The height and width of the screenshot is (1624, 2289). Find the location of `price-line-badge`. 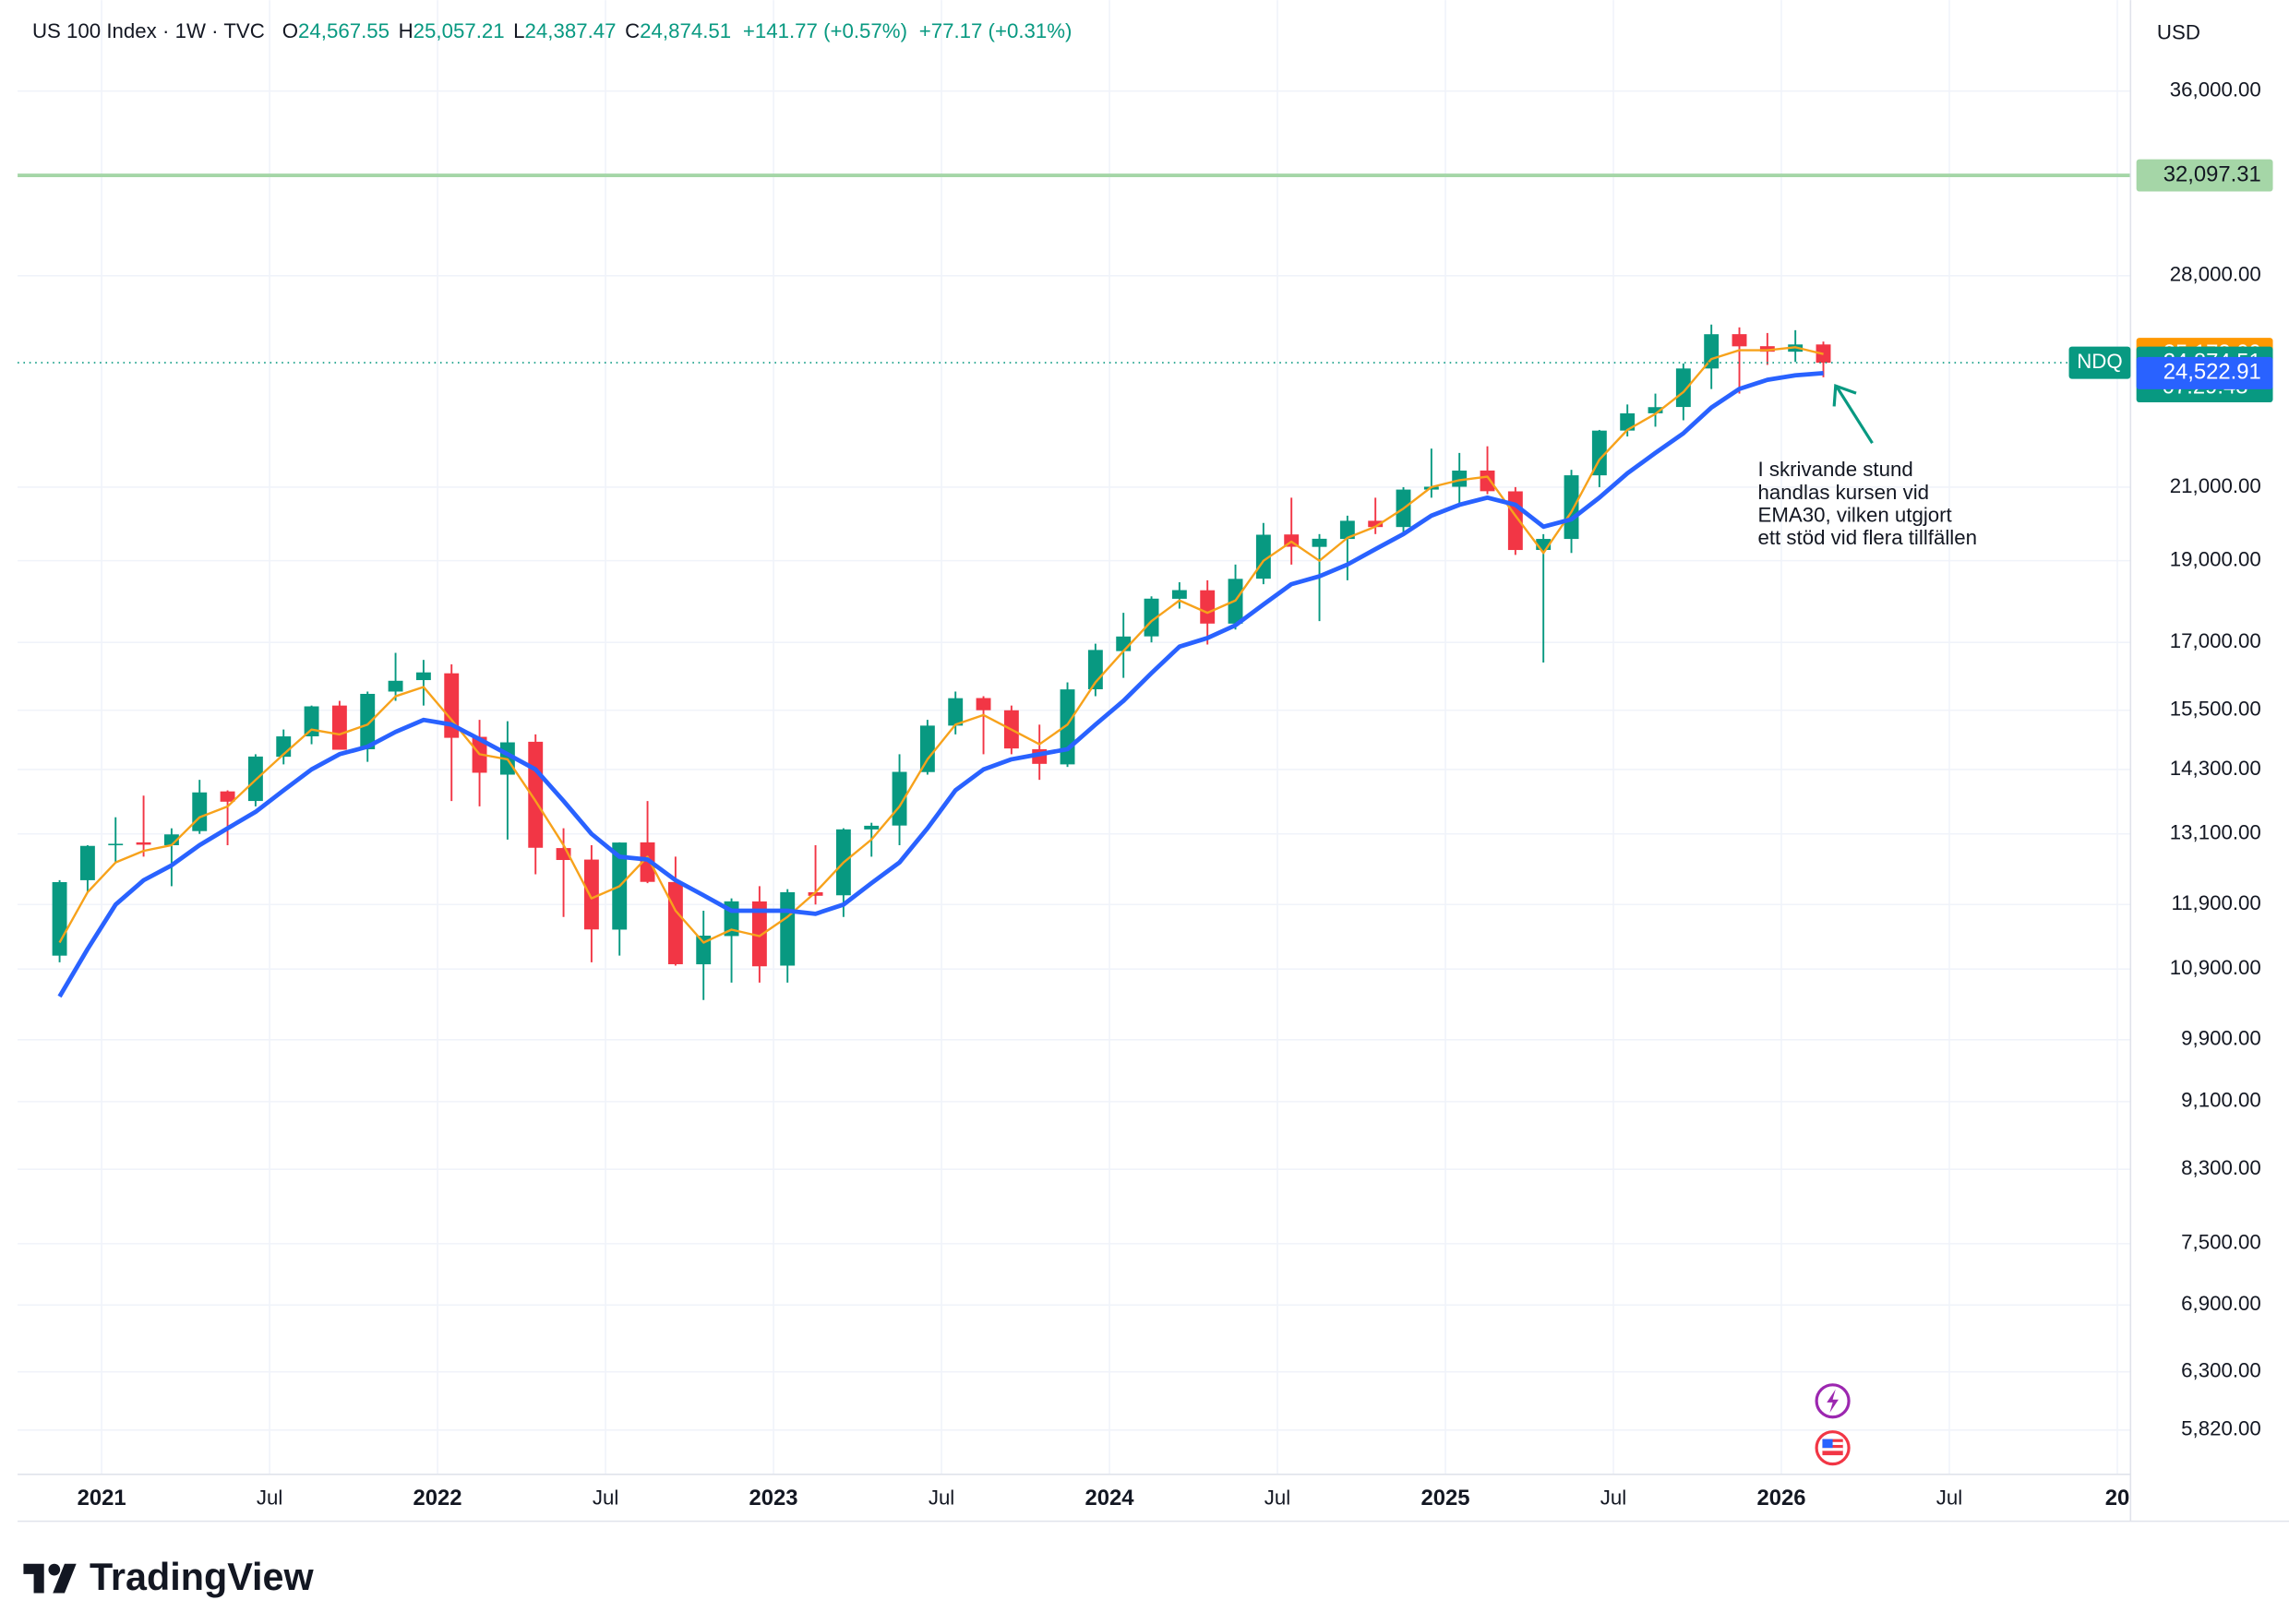

price-line-badge is located at coordinates (2204, 175).